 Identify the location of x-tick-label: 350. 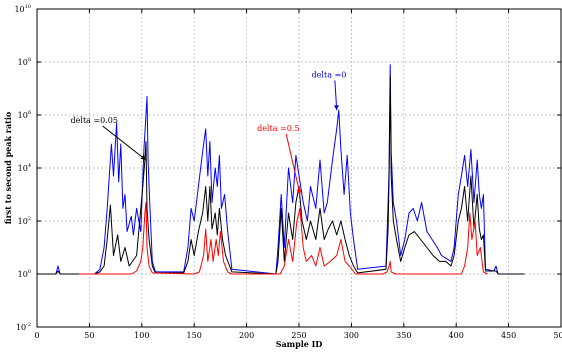
(403, 335).